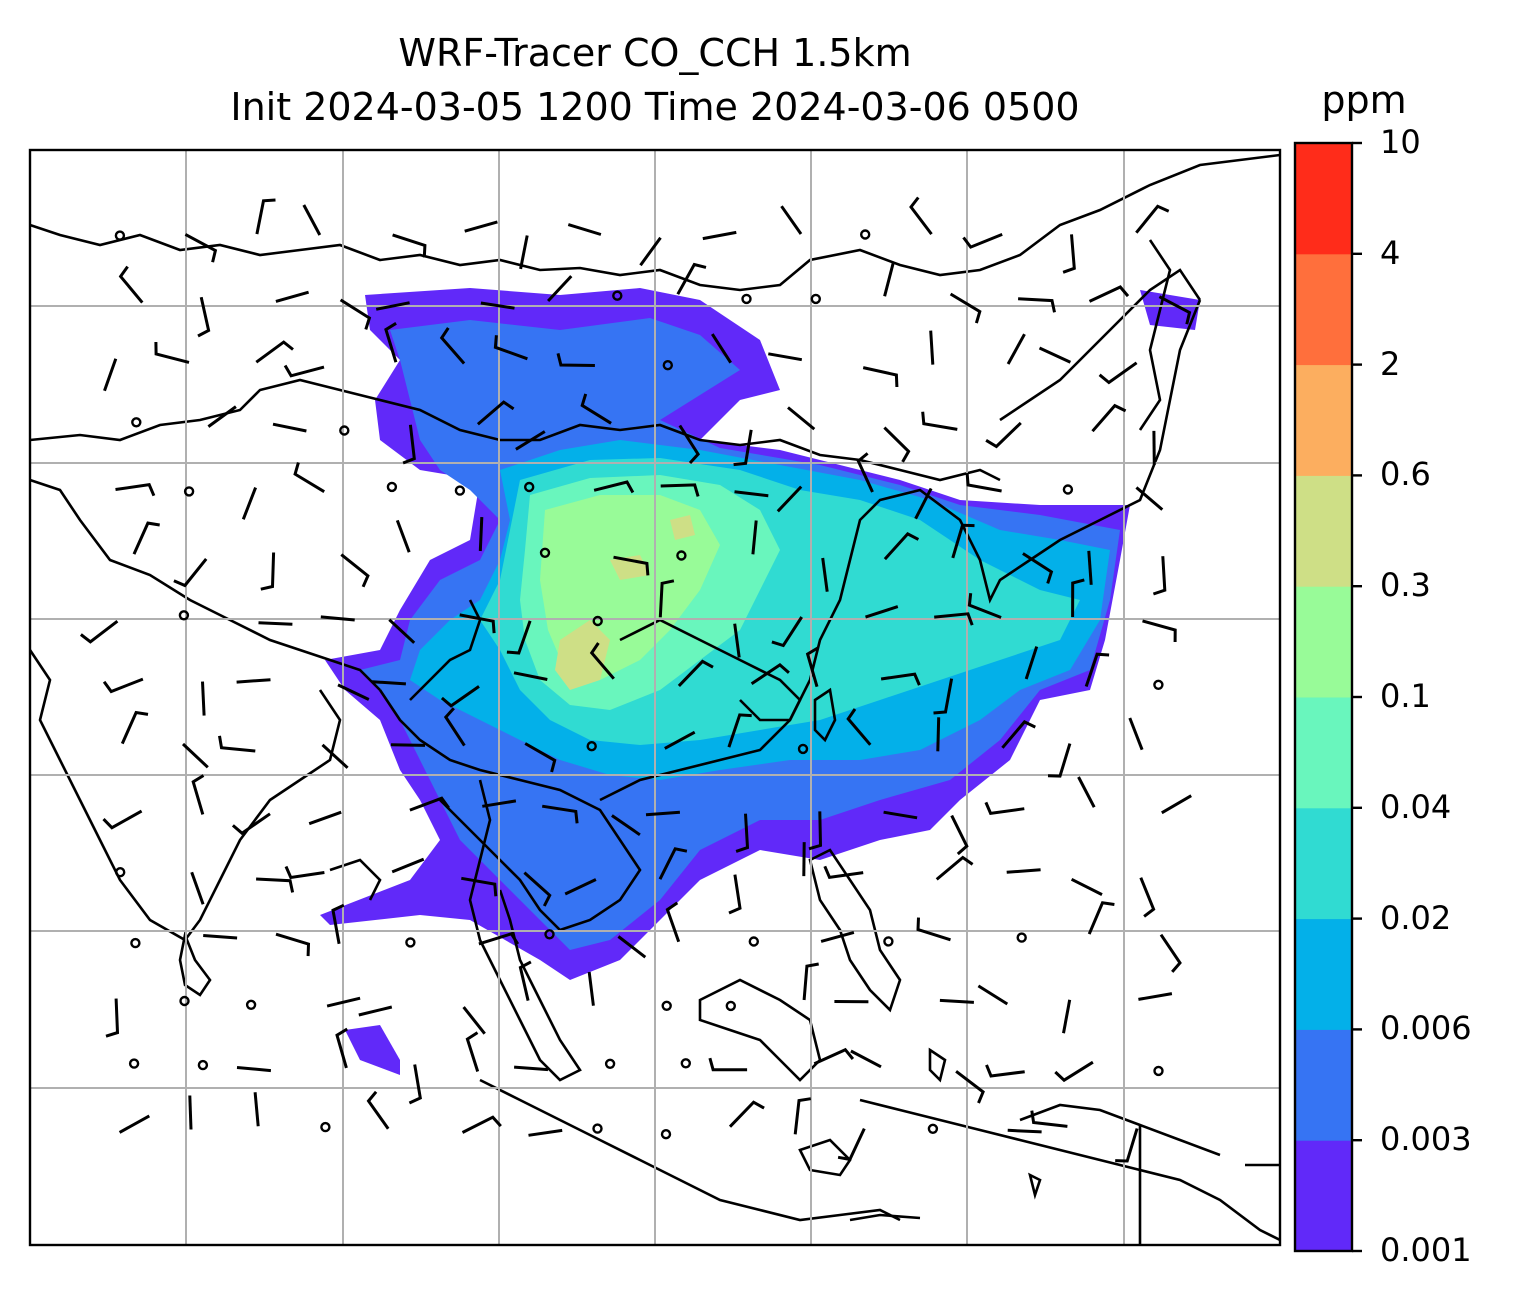  I want to click on colorbar-tick-label: 0.3, so click(1405, 585).